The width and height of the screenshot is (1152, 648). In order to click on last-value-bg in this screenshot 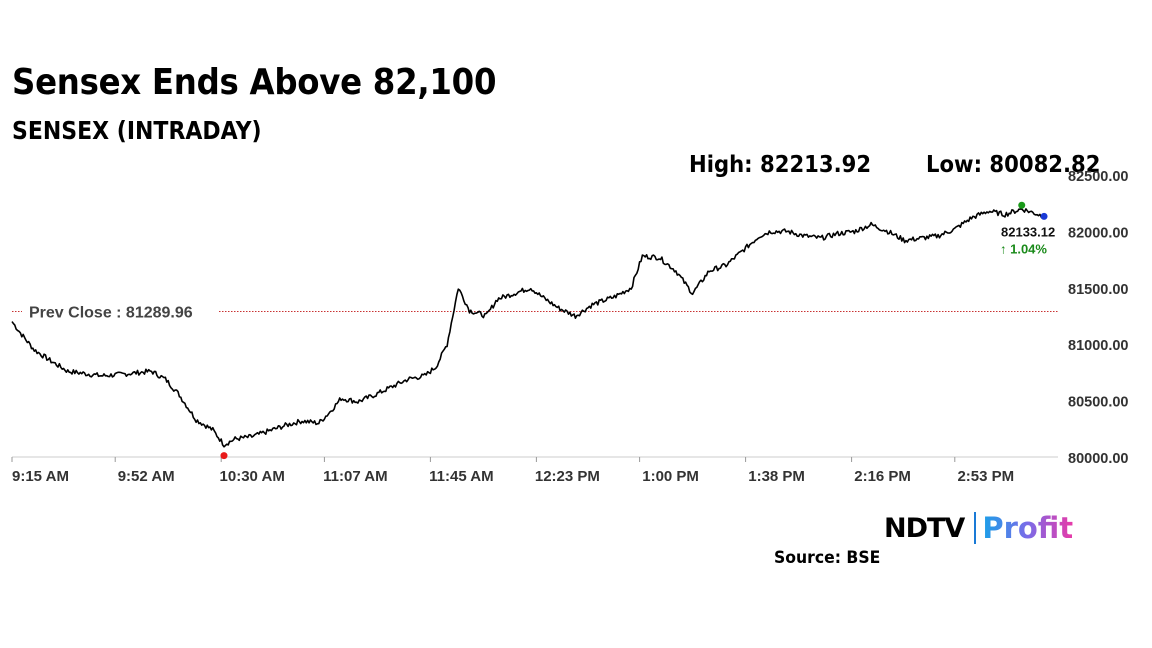, I will do `click(1033, 242)`.